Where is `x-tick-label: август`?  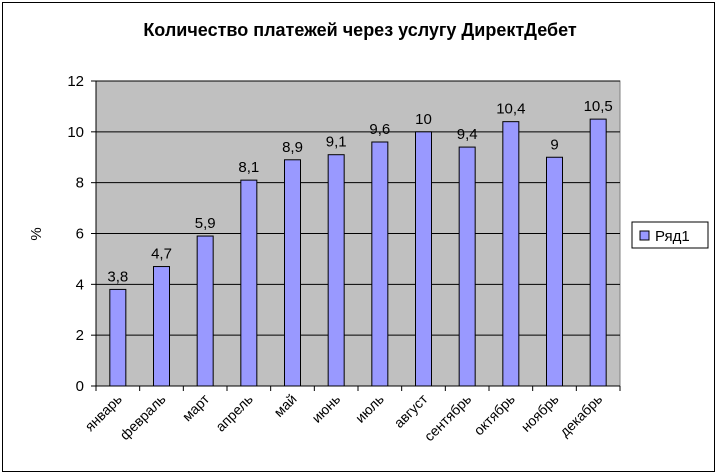
x-tick-label: август is located at coordinates (411, 410).